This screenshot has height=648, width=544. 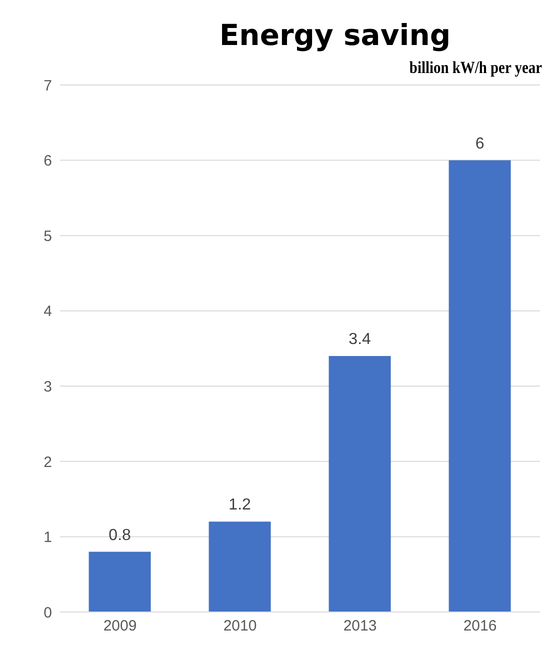 What do you see at coordinates (360, 626) in the screenshot?
I see `x-tick-label: 2013` at bounding box center [360, 626].